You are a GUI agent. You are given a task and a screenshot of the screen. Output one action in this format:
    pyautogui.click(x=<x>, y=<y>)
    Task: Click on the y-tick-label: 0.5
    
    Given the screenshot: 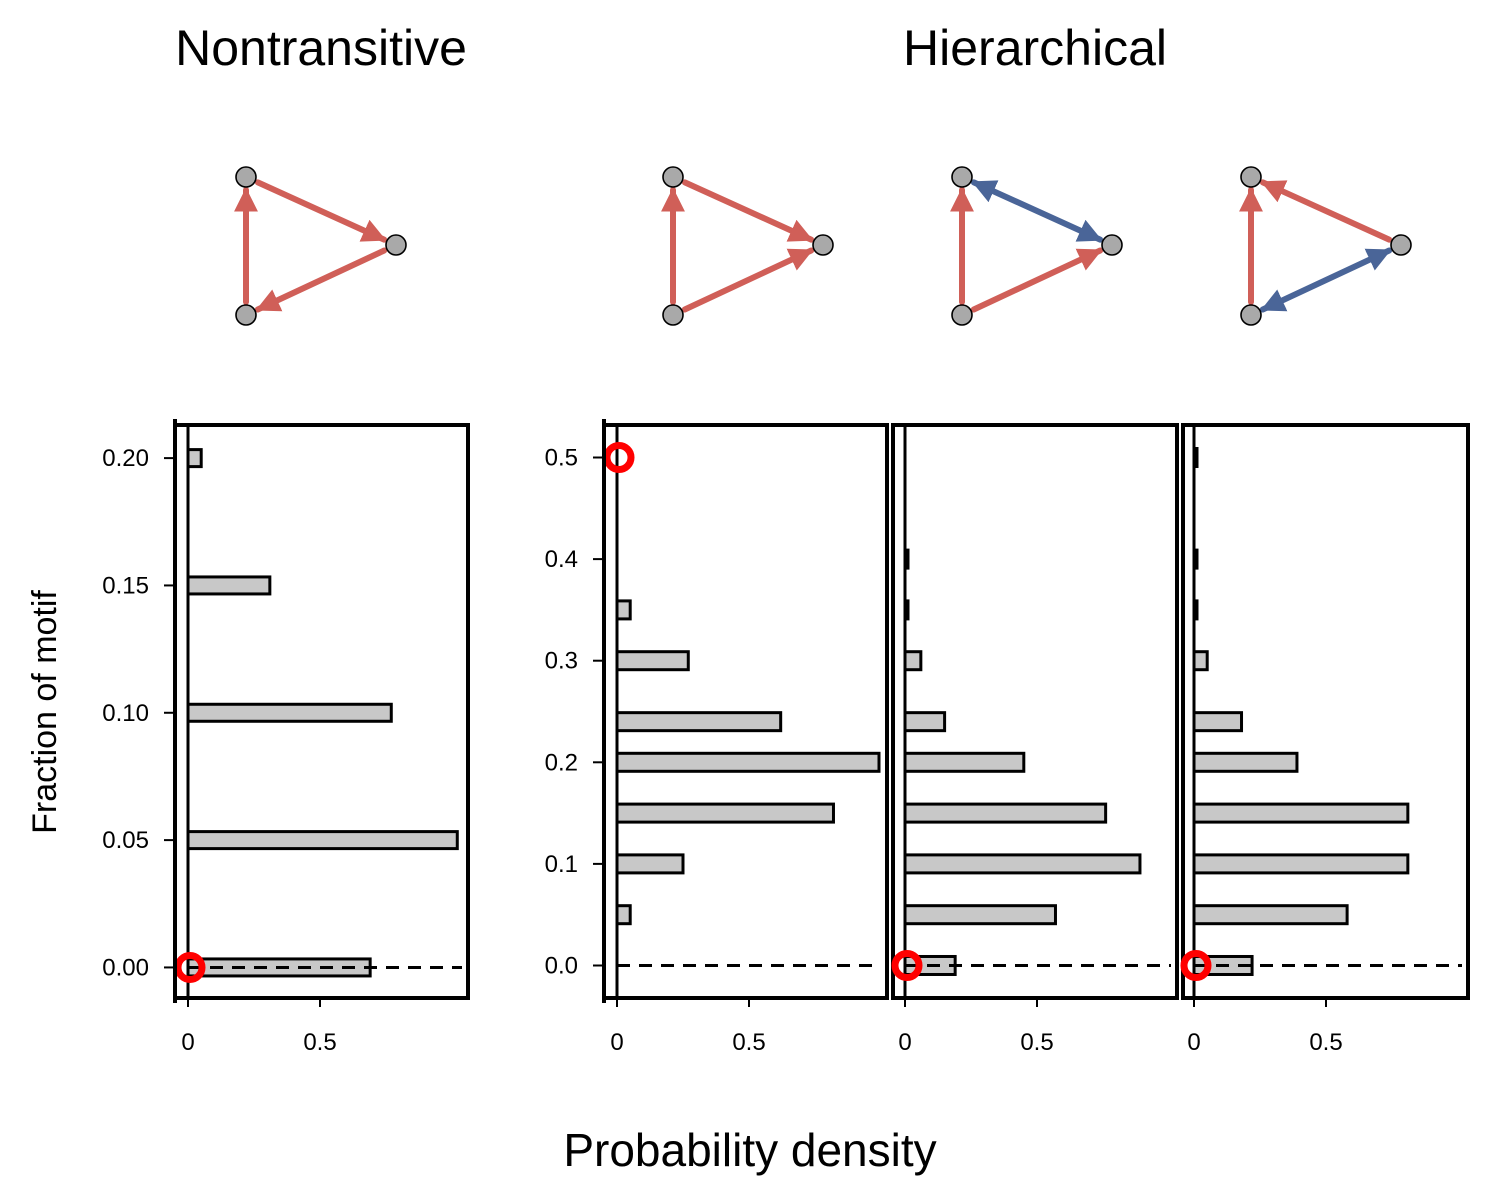 What is the action you would take?
    pyautogui.click(x=561, y=458)
    